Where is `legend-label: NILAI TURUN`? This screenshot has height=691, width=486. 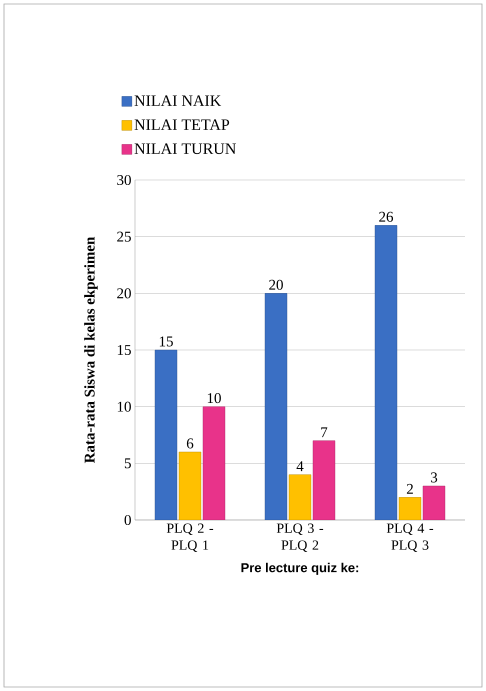 legend-label: NILAI TURUN is located at coordinates (185, 148).